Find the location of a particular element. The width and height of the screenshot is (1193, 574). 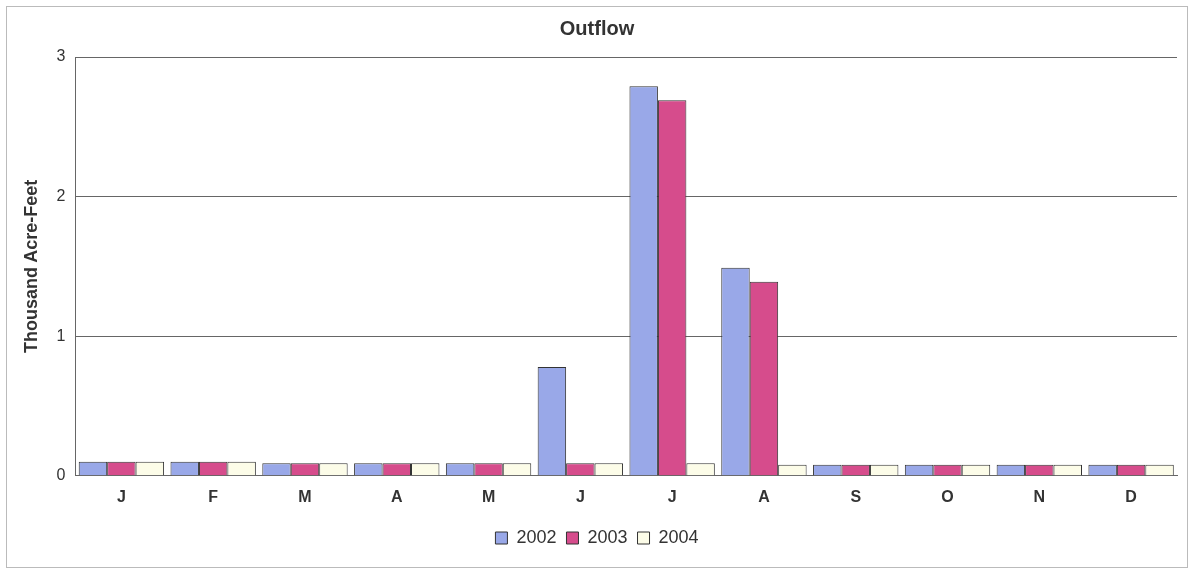

y-tick-label: 1 is located at coordinates (61, 335).